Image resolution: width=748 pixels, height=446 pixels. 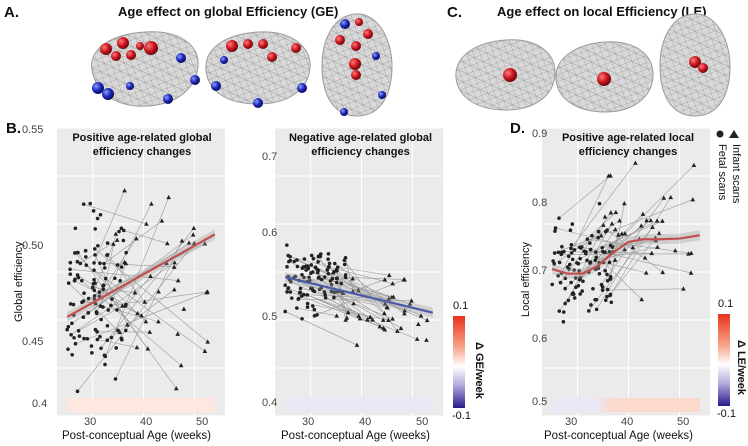 I want to click on plot2-xtick: 30, so click(x=308, y=422).